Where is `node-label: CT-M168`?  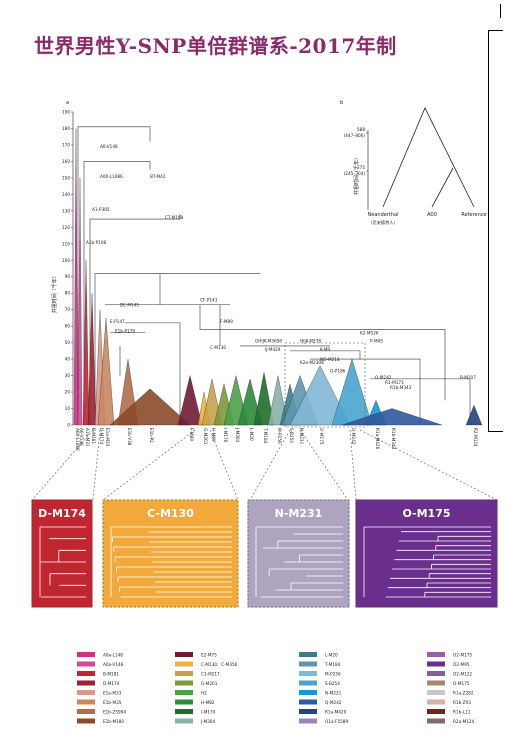
node-label: CT-M168 is located at coordinates (174, 217).